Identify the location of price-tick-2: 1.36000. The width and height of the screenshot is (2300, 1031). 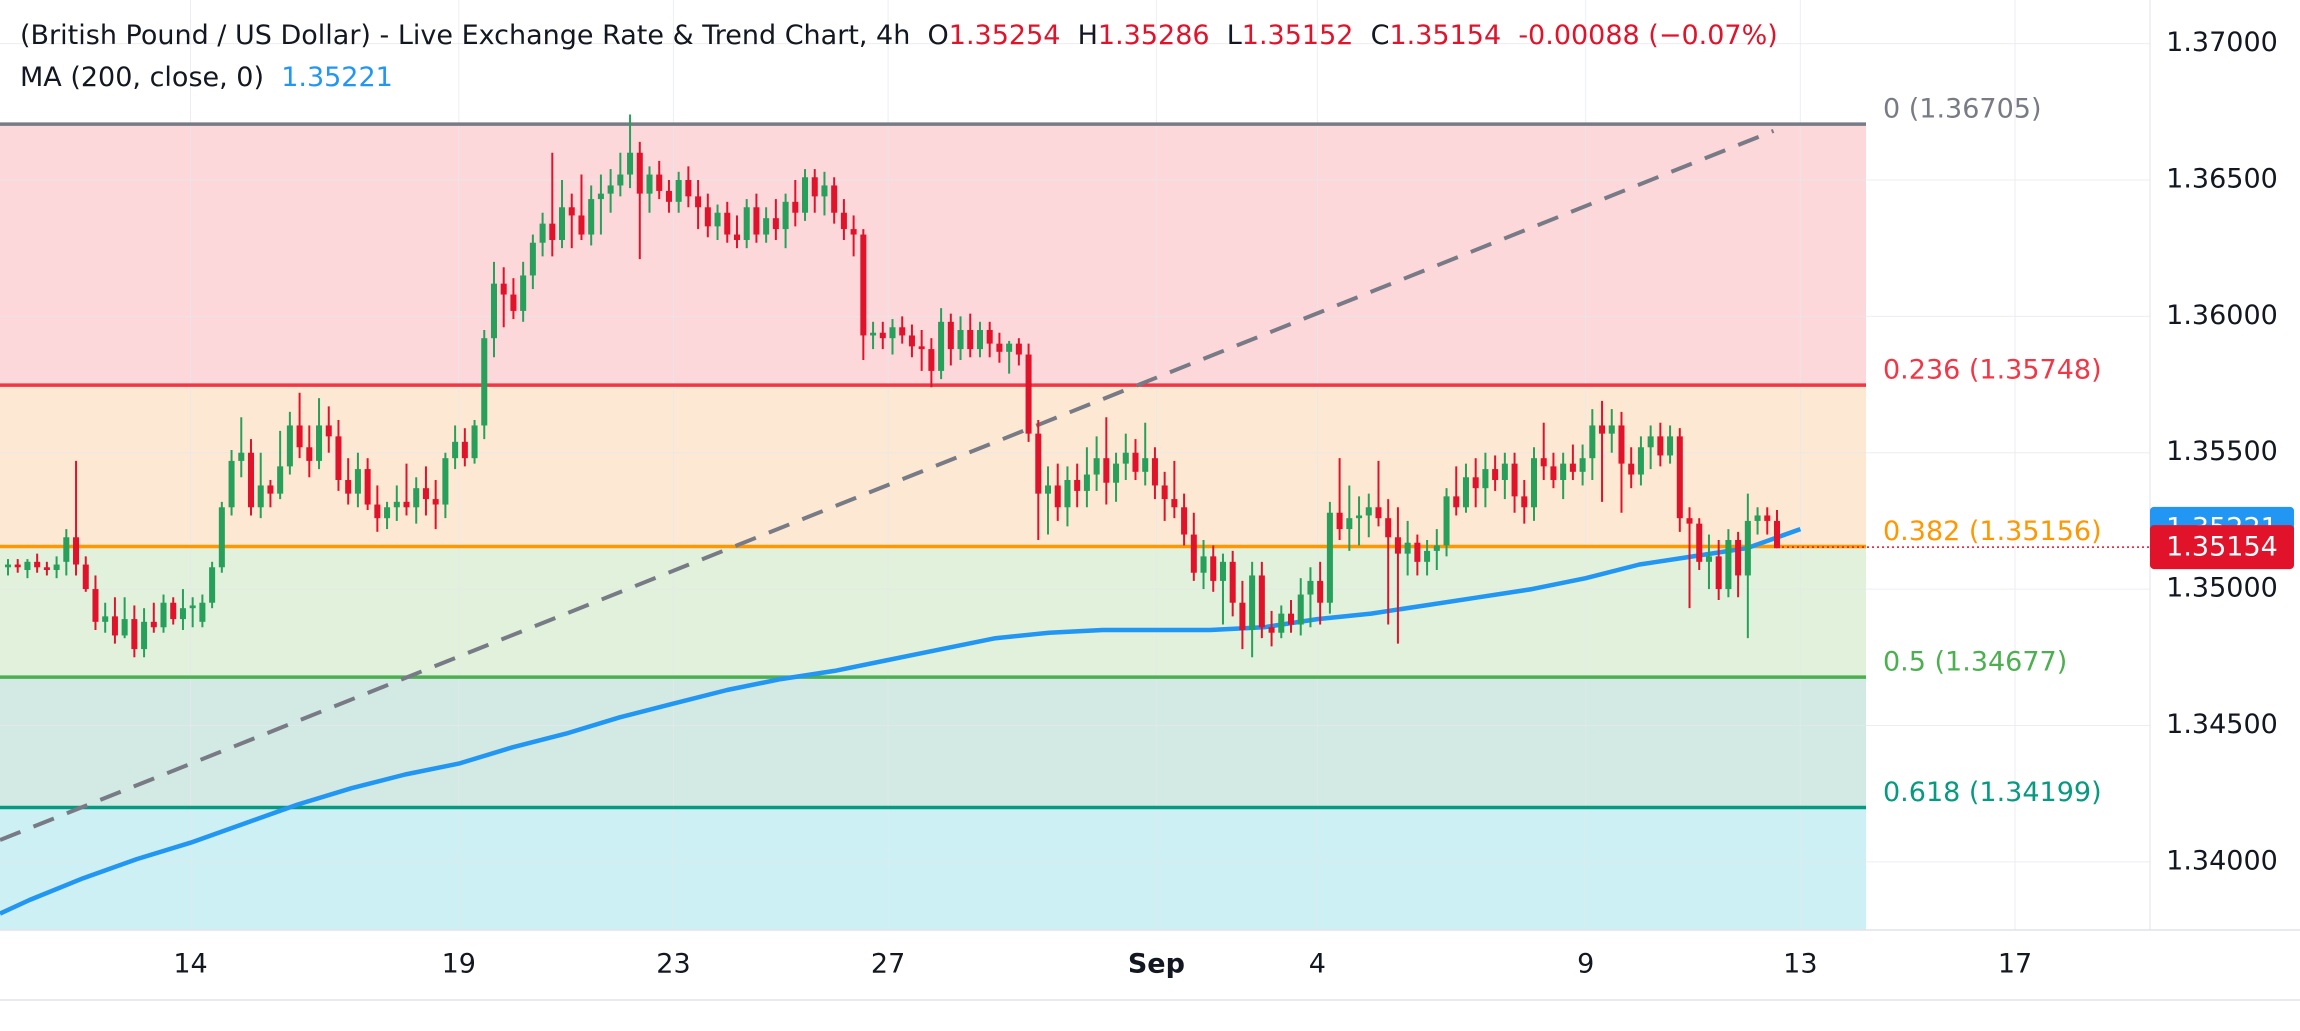
(2222, 315).